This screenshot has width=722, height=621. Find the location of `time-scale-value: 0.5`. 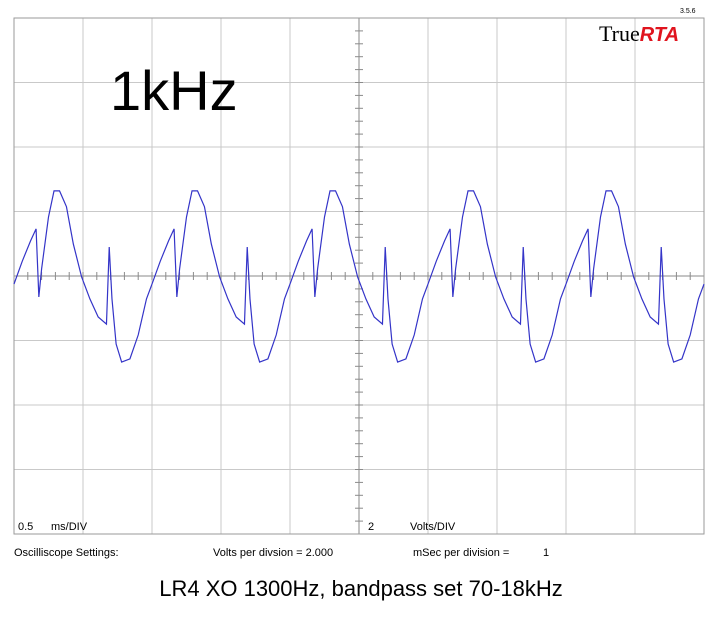

time-scale-value: 0.5 is located at coordinates (25, 527).